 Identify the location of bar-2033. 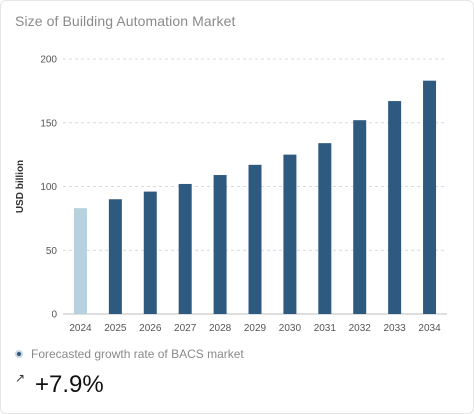
(395, 207).